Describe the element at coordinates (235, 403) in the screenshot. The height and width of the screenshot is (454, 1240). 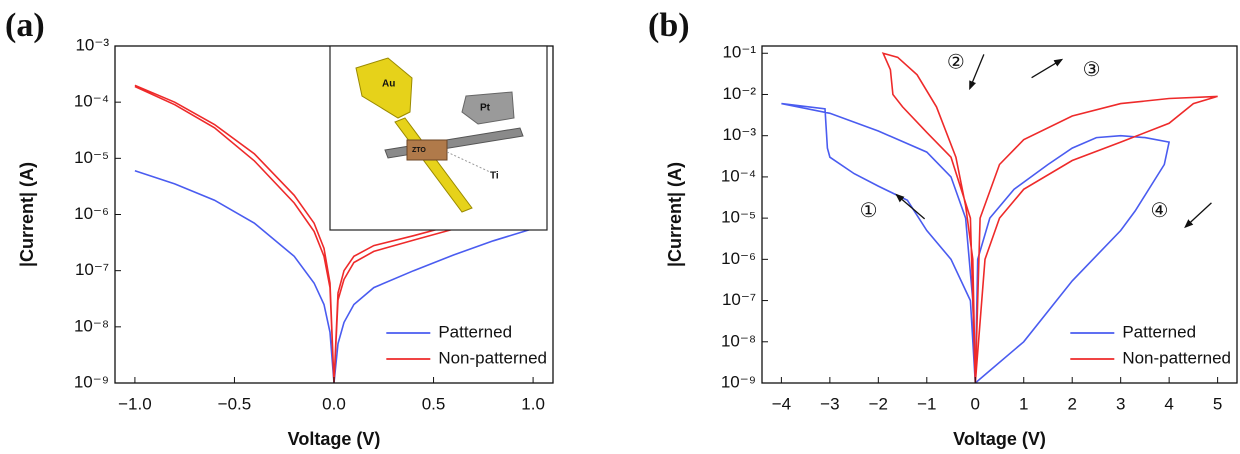
I see `x-tick-label: −0.5` at that location.